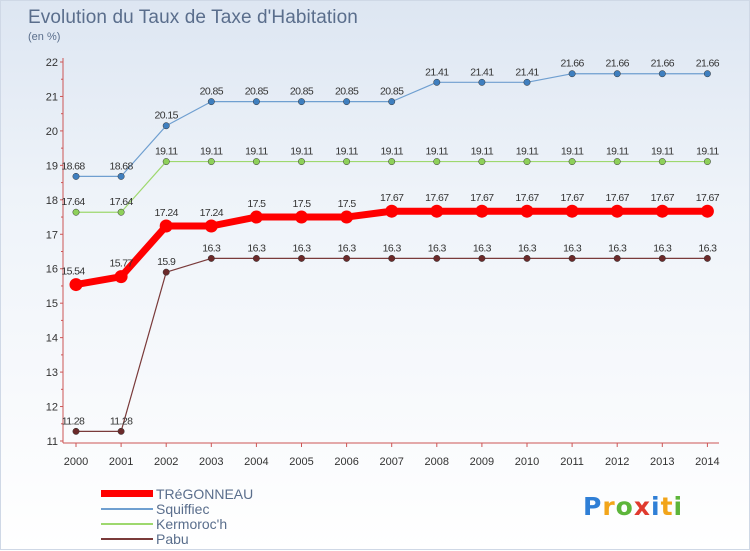 This screenshot has height=551, width=750. What do you see at coordinates (172, 539) in the screenshot?
I see `legend-label-pabu: Pabu` at bounding box center [172, 539].